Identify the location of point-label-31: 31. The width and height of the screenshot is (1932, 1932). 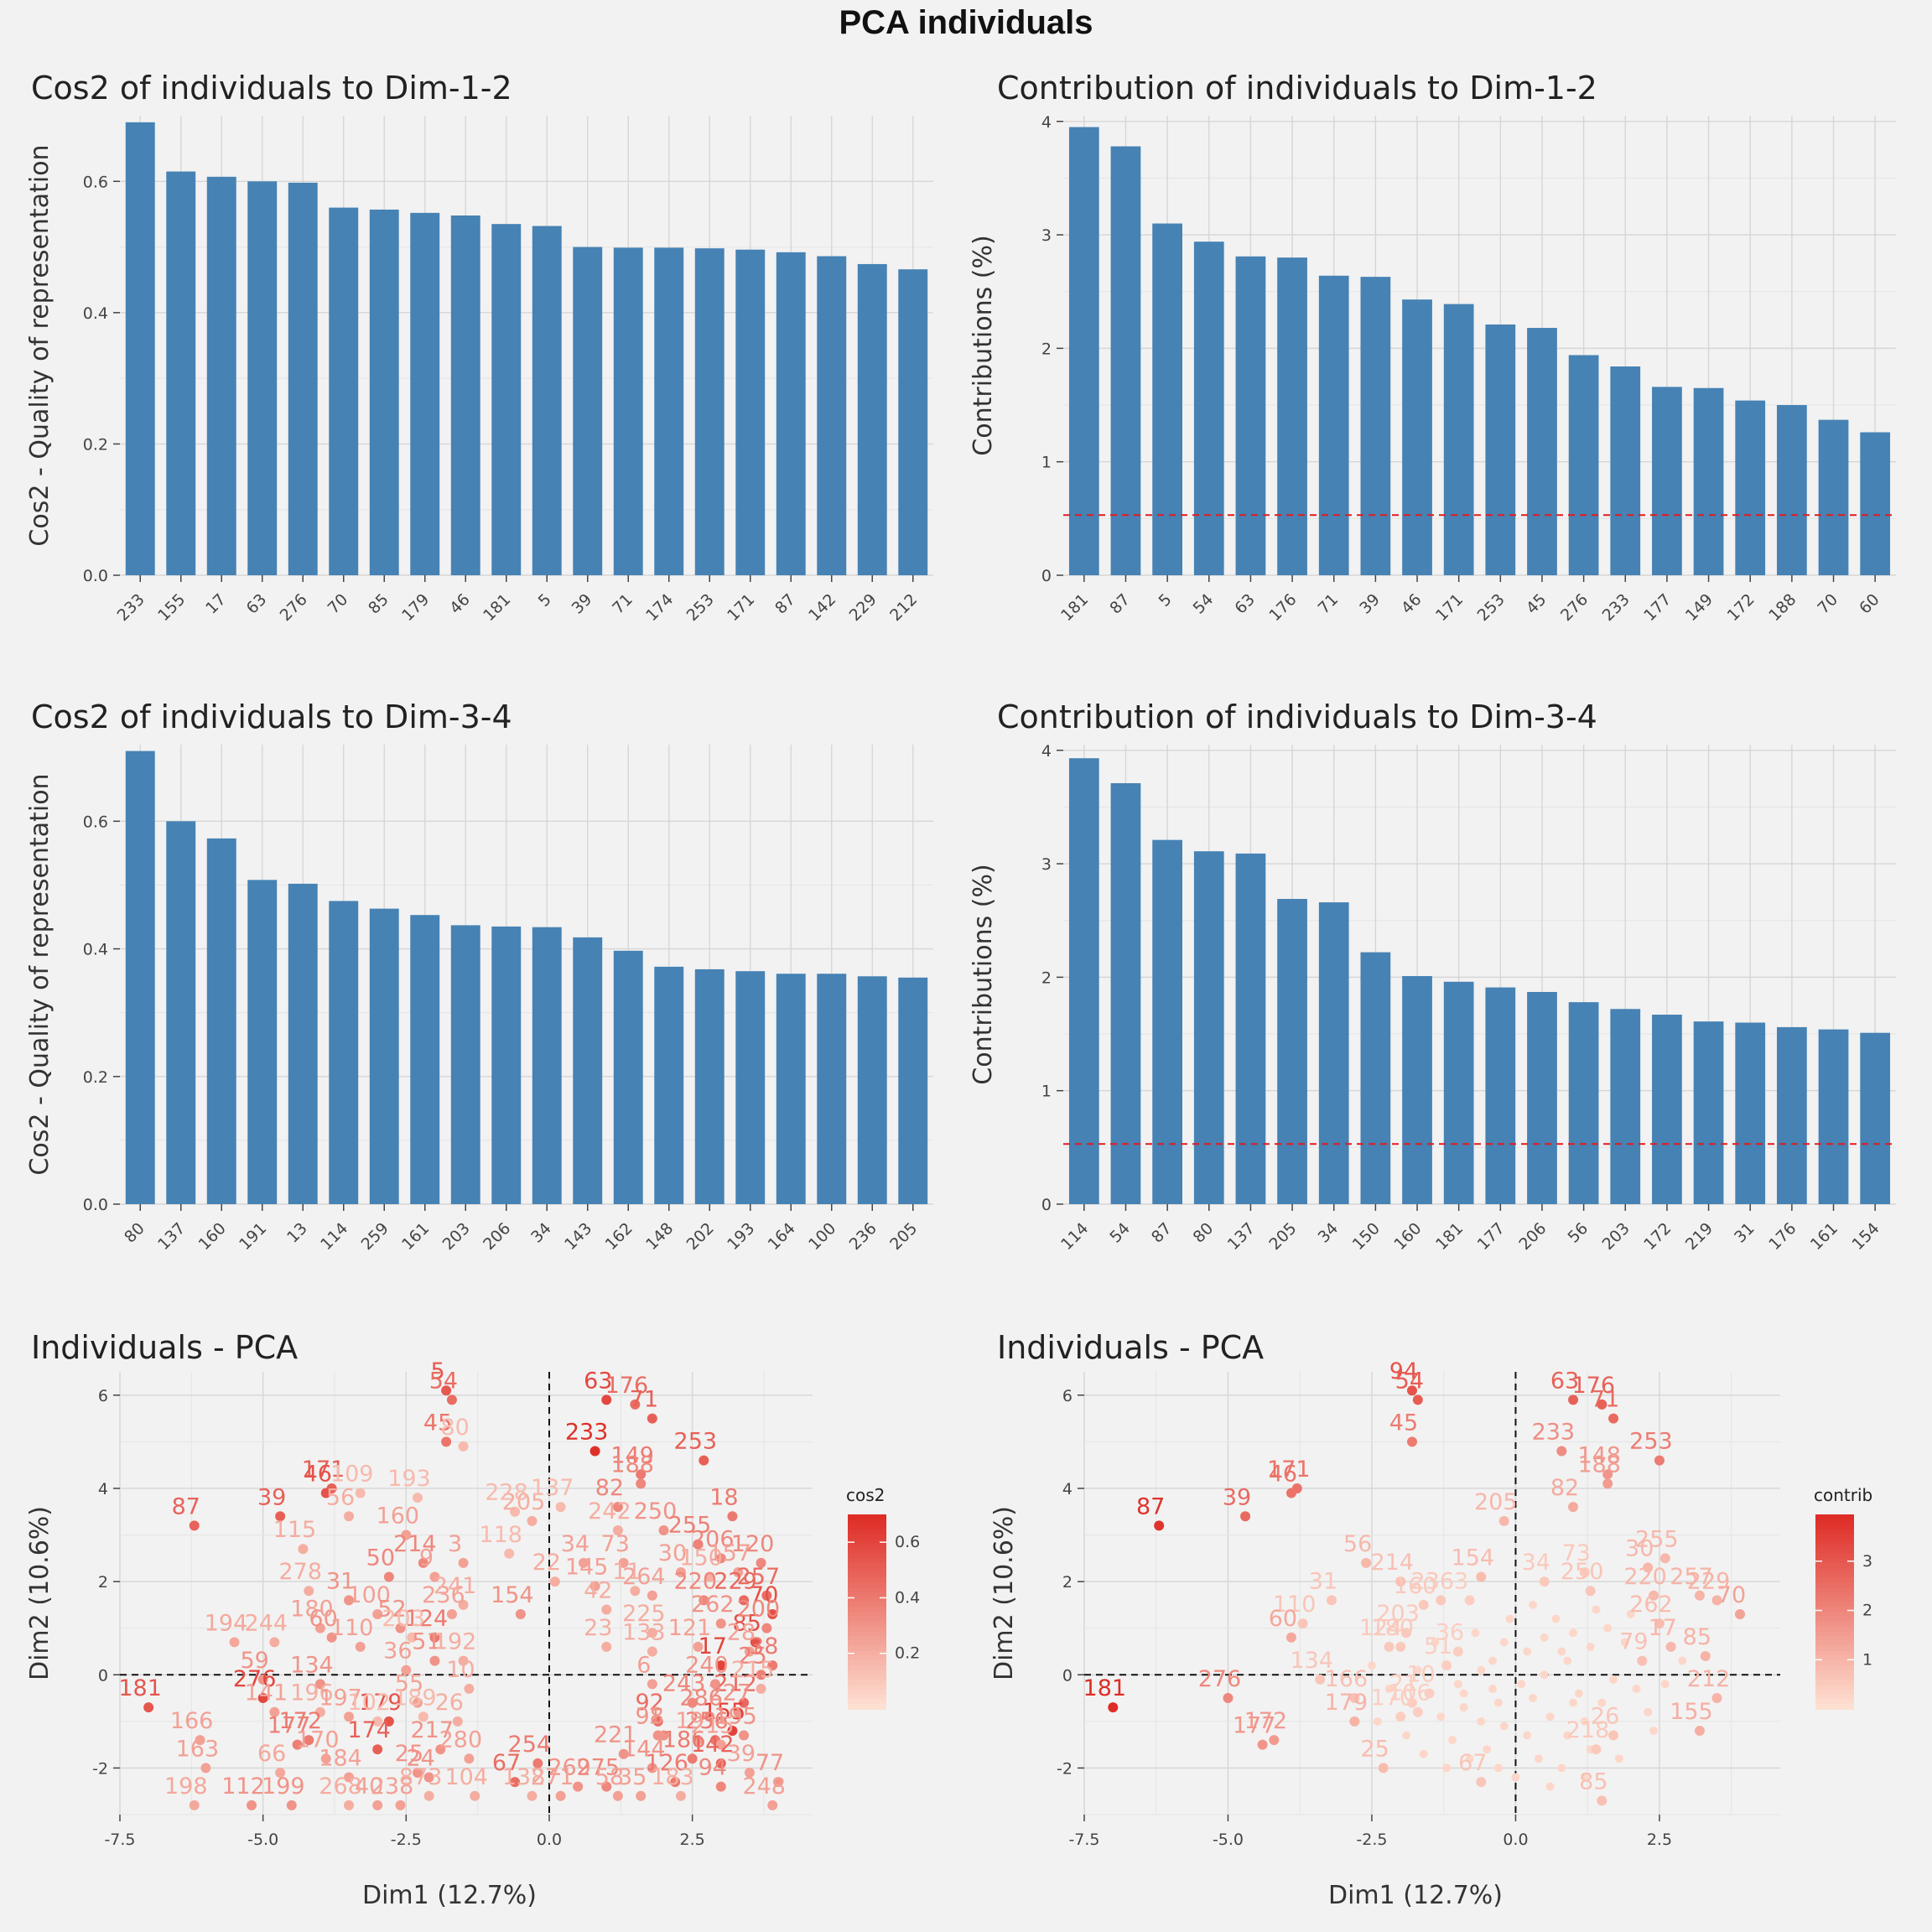
(340, 1581).